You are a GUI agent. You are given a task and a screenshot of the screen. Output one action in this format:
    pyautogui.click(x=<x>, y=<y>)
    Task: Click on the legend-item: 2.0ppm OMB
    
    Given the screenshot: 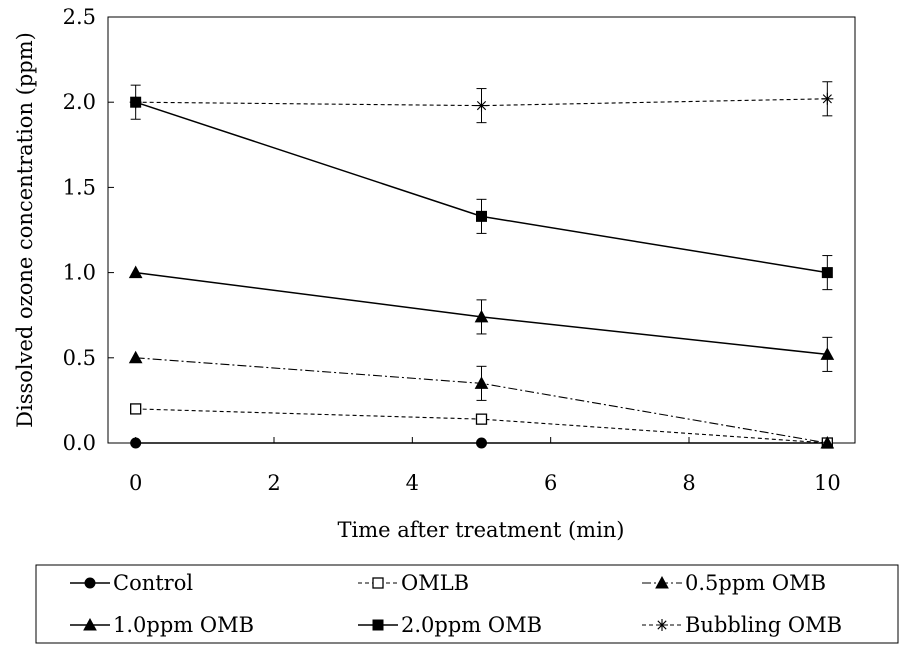 What is the action you would take?
    pyautogui.click(x=450, y=625)
    